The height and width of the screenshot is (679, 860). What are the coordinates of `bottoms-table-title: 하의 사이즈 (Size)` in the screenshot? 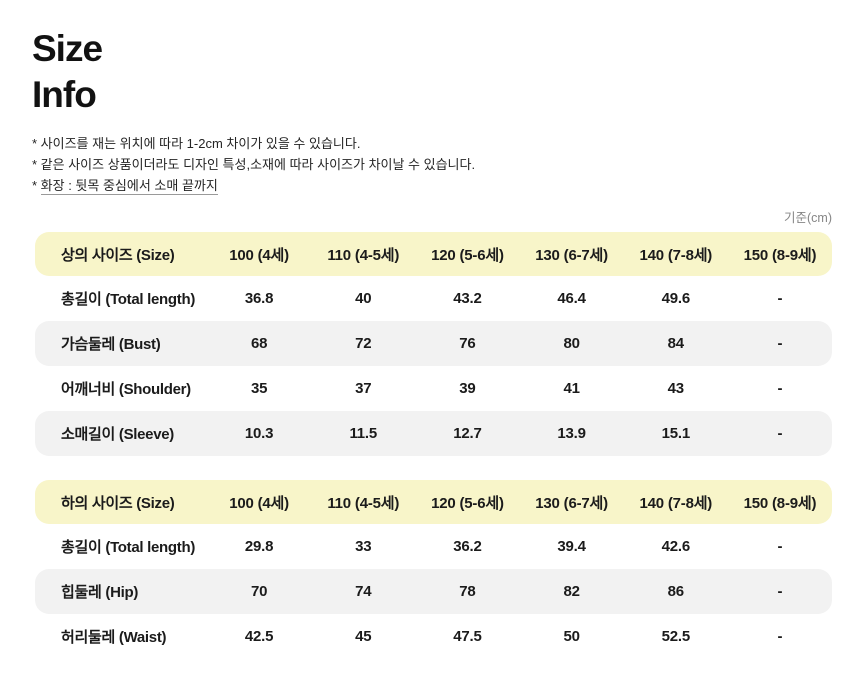 It's located at (118, 503).